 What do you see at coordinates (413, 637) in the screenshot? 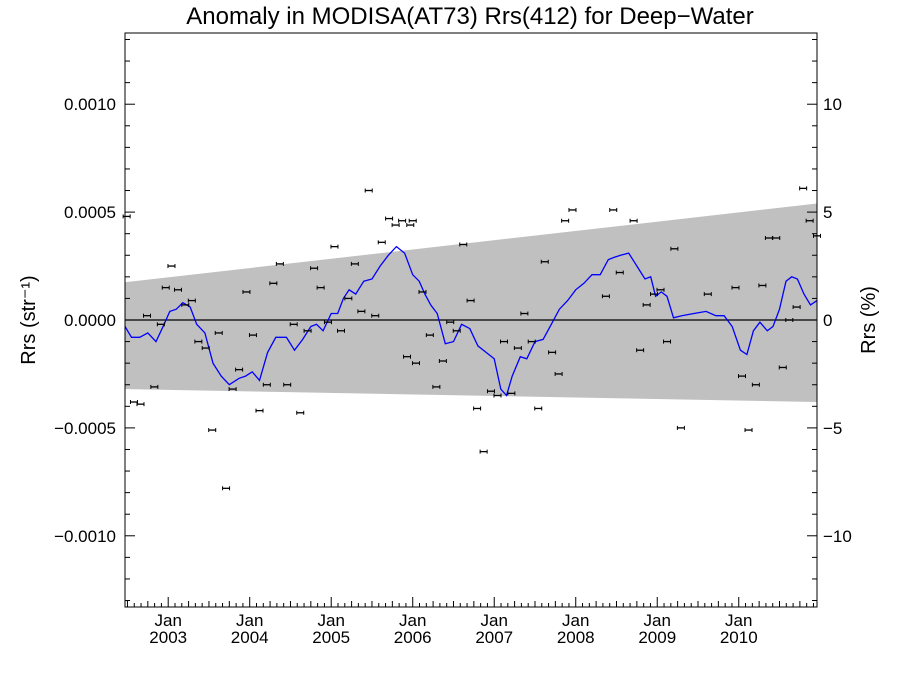
I see `x-tick-year-label: 2006` at bounding box center [413, 637].